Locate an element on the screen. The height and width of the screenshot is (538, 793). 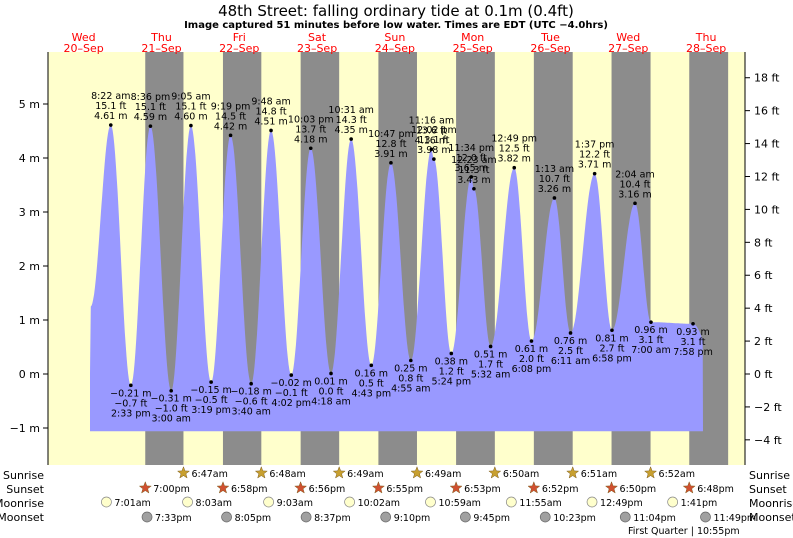
moonrise-time: 10:02am is located at coordinates (379, 503).